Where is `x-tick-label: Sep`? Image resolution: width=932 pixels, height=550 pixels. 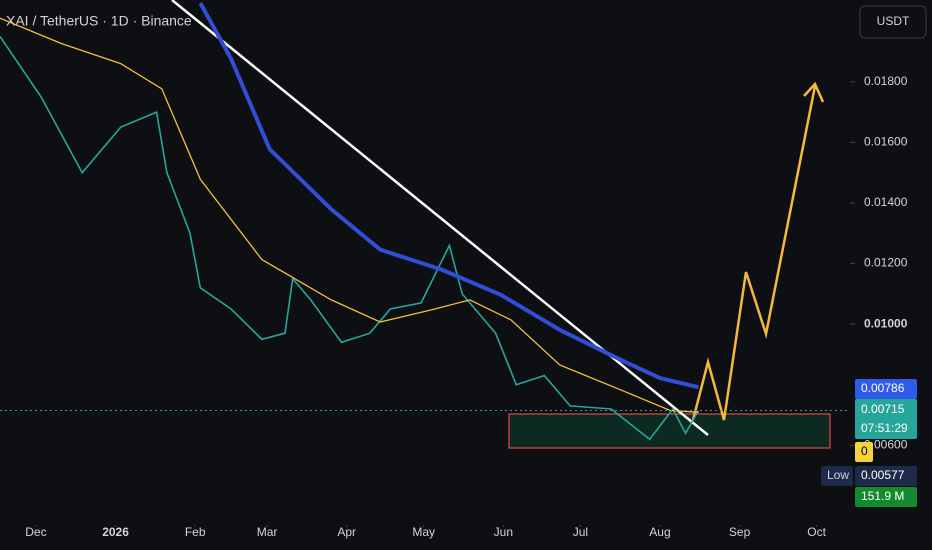 x-tick-label: Sep is located at coordinates (740, 532).